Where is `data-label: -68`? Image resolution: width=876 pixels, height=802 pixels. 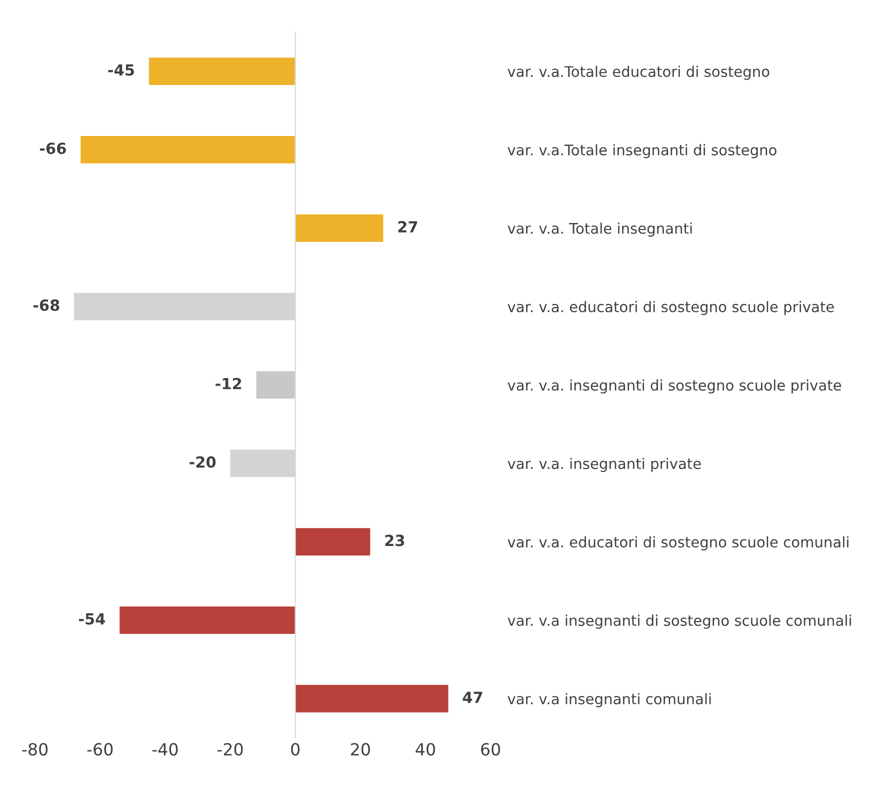
data-label: -68 is located at coordinates (46, 305).